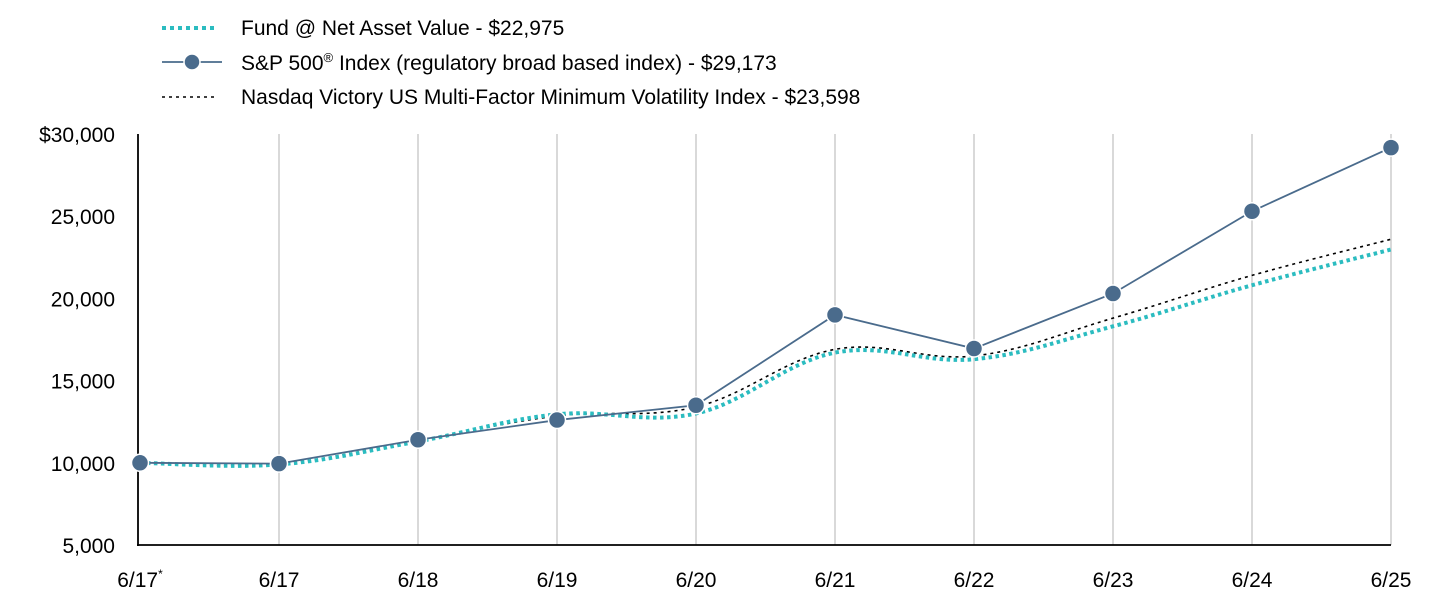  I want to click on x-tick-label: 6/23, so click(1113, 580).